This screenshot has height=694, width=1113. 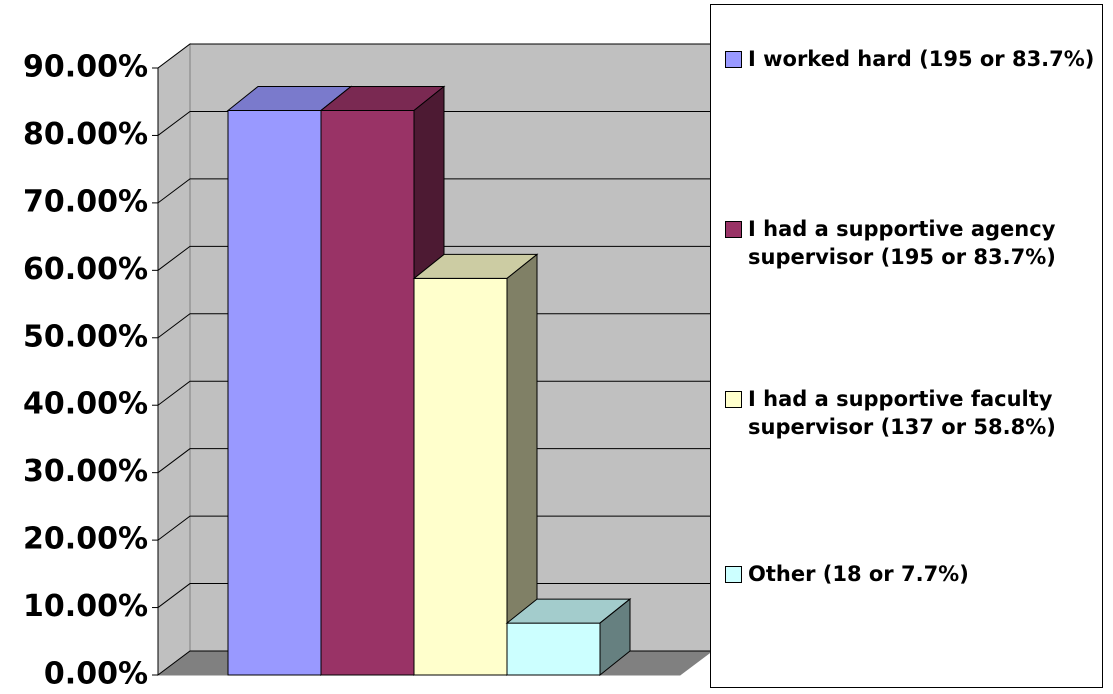 I want to click on y-tick-label: 60.00%, so click(x=85, y=269).